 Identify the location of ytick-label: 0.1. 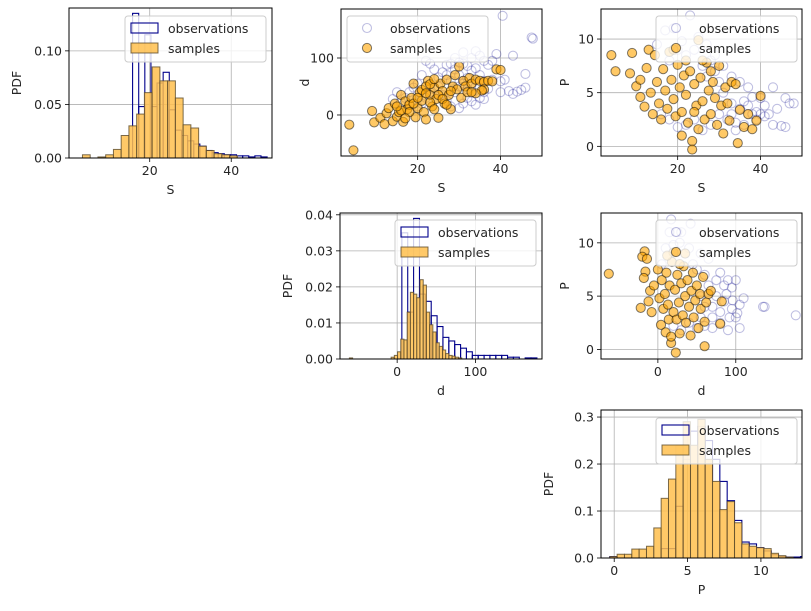
(584, 511).